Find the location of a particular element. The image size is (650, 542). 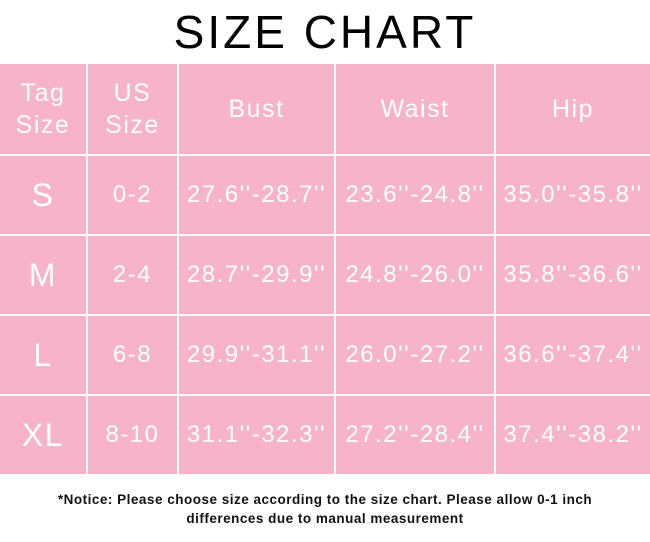

cell-hip: 36.6''-37.4'' is located at coordinates (572, 355).